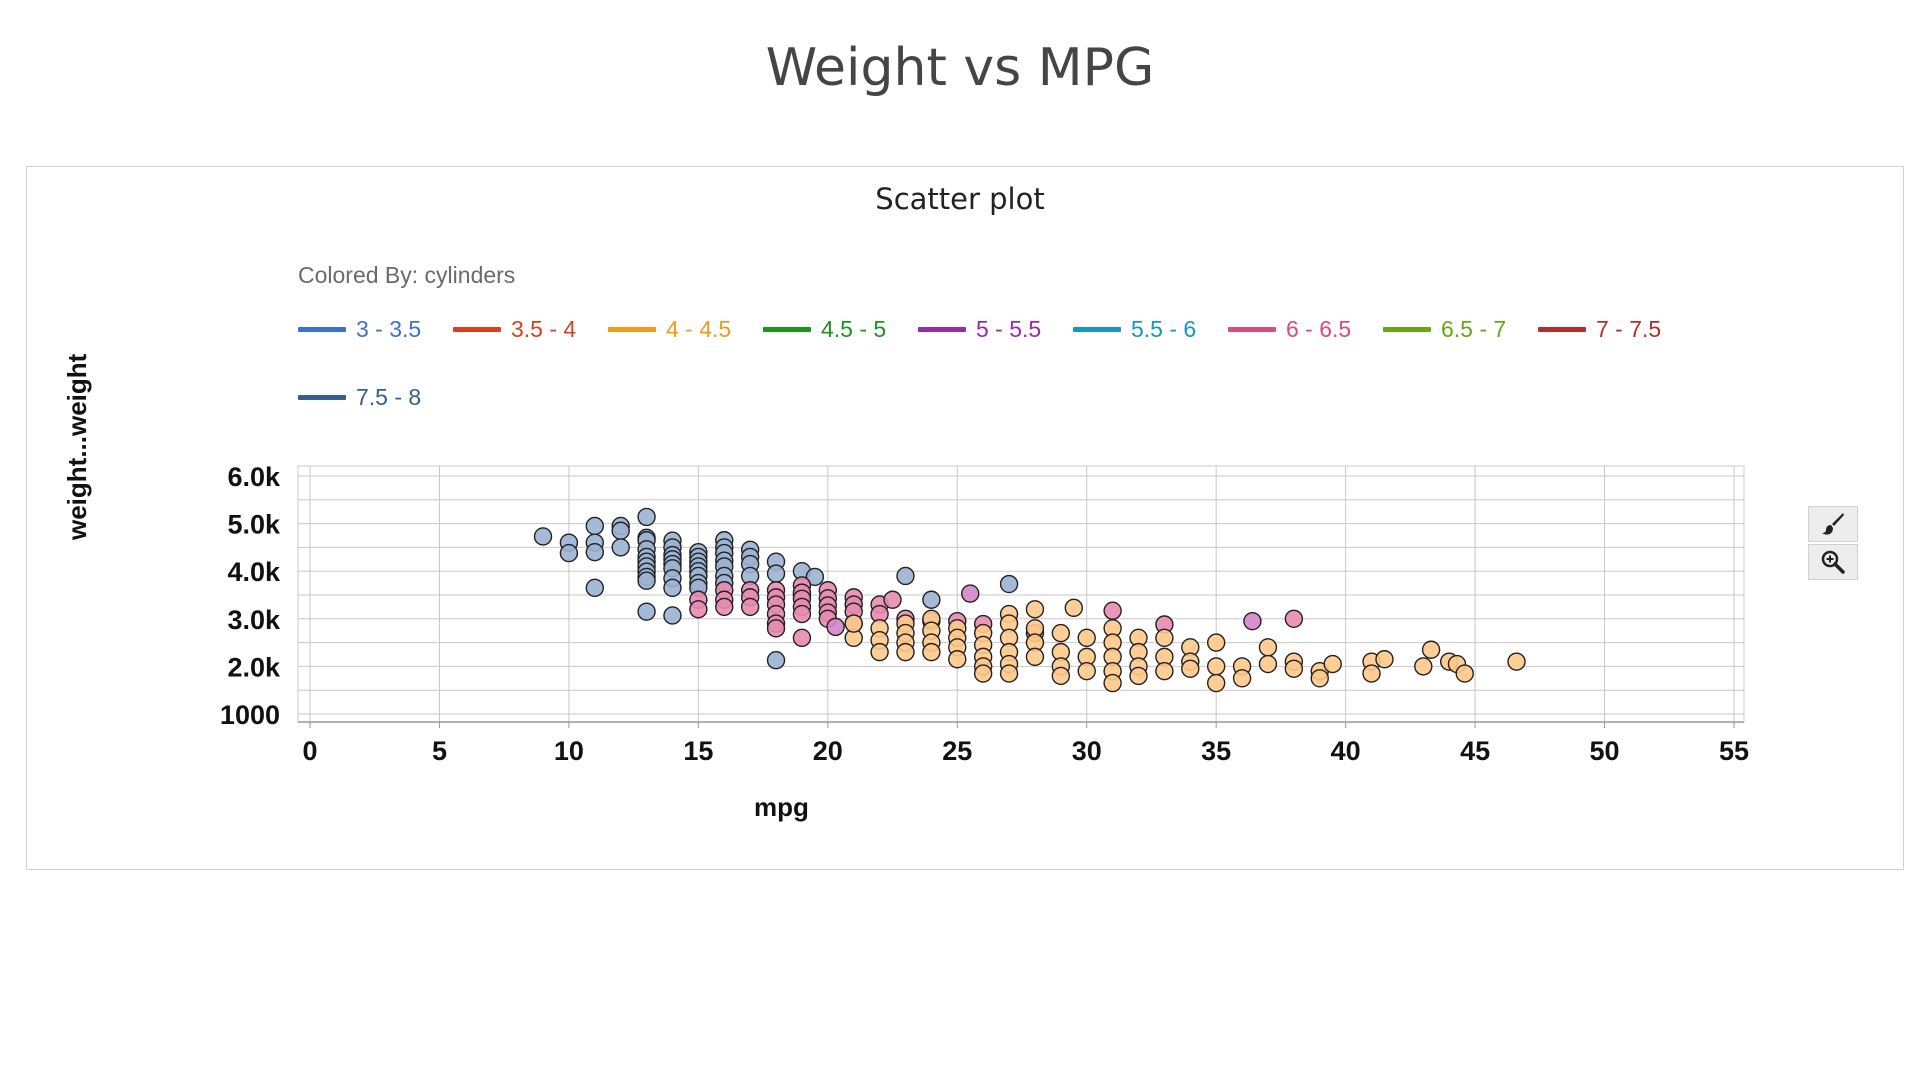 This screenshot has height=1080, width=1920. Describe the element at coordinates (1134, 329) in the screenshot. I see `legend-item: 5.5 - 6` at that location.